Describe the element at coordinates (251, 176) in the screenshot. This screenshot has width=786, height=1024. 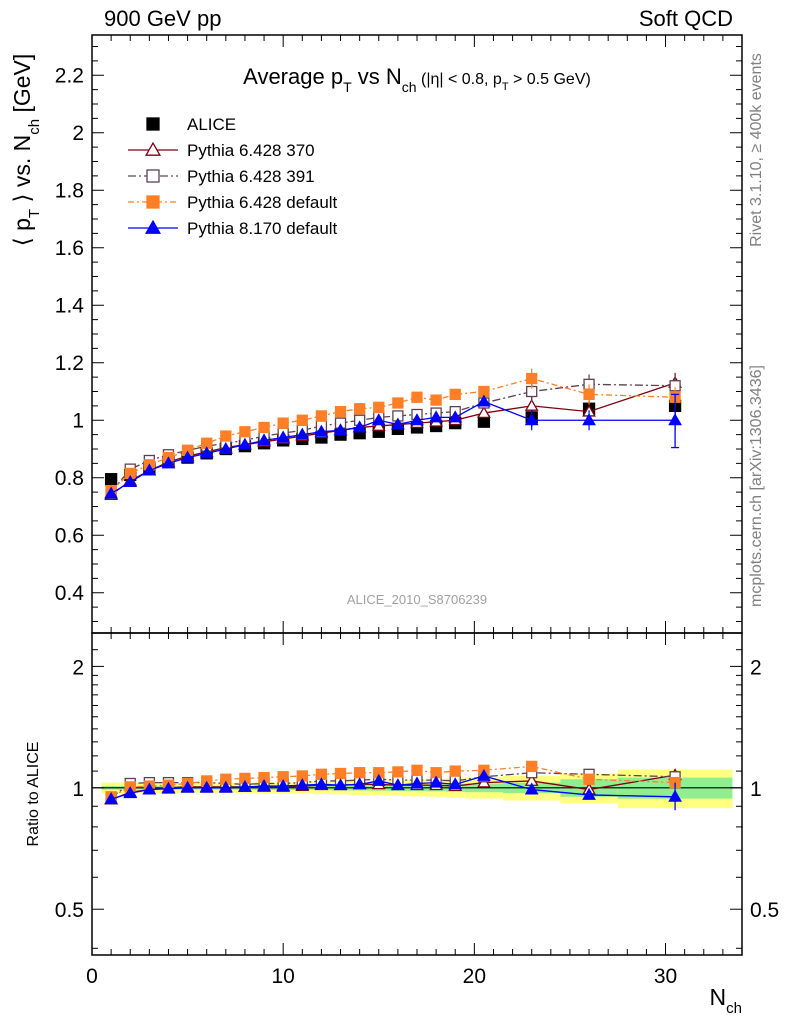
I see `legend-label: Pythia 6.428 391` at that location.